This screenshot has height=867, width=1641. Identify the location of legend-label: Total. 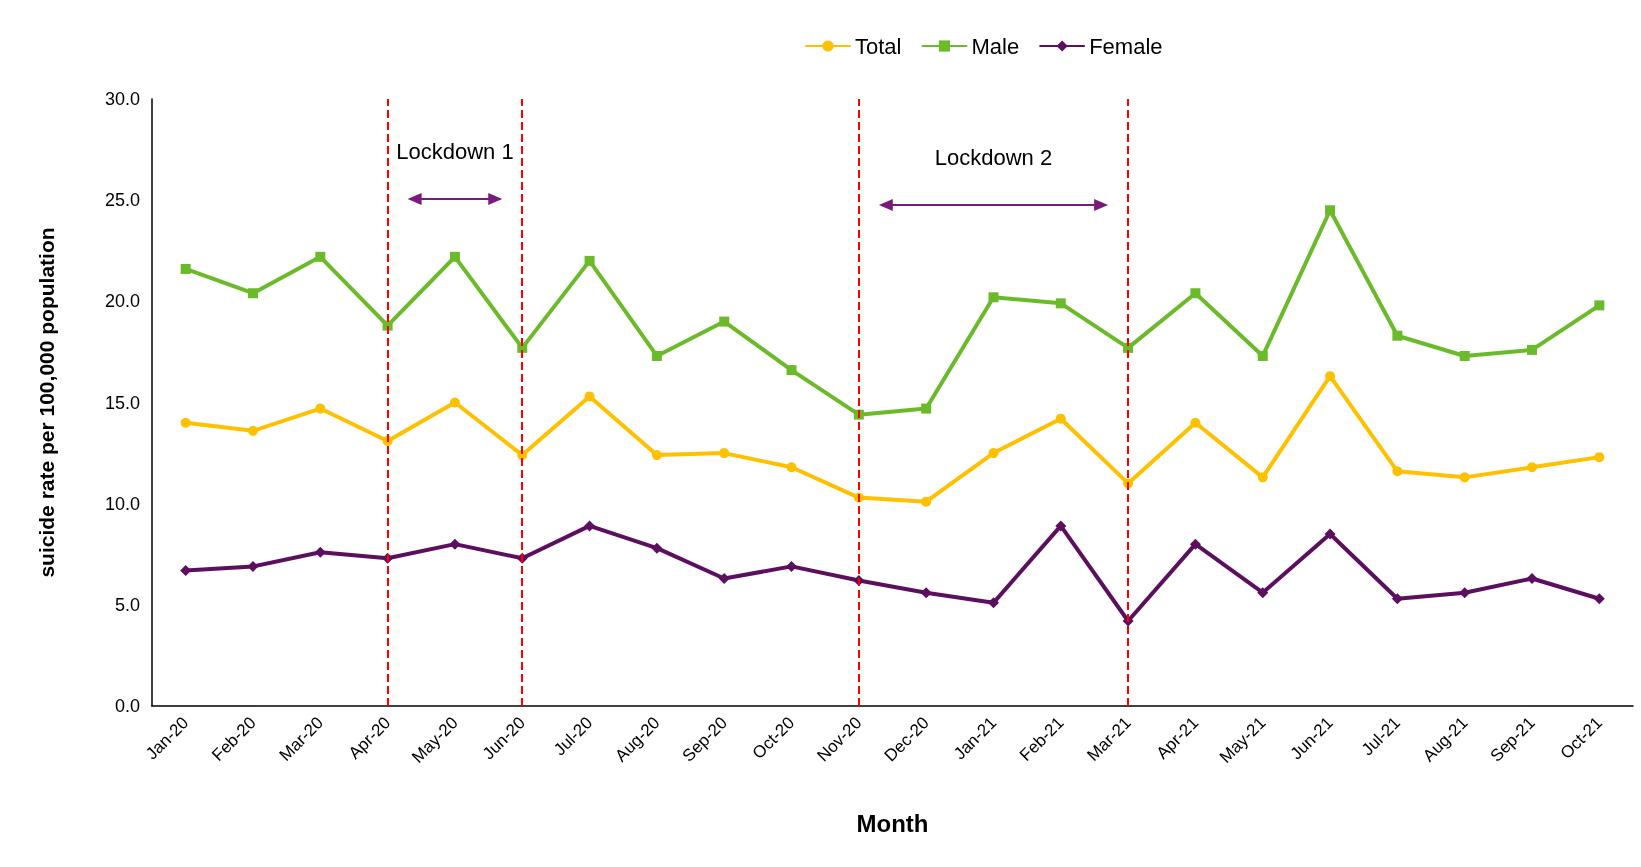
(878, 46).